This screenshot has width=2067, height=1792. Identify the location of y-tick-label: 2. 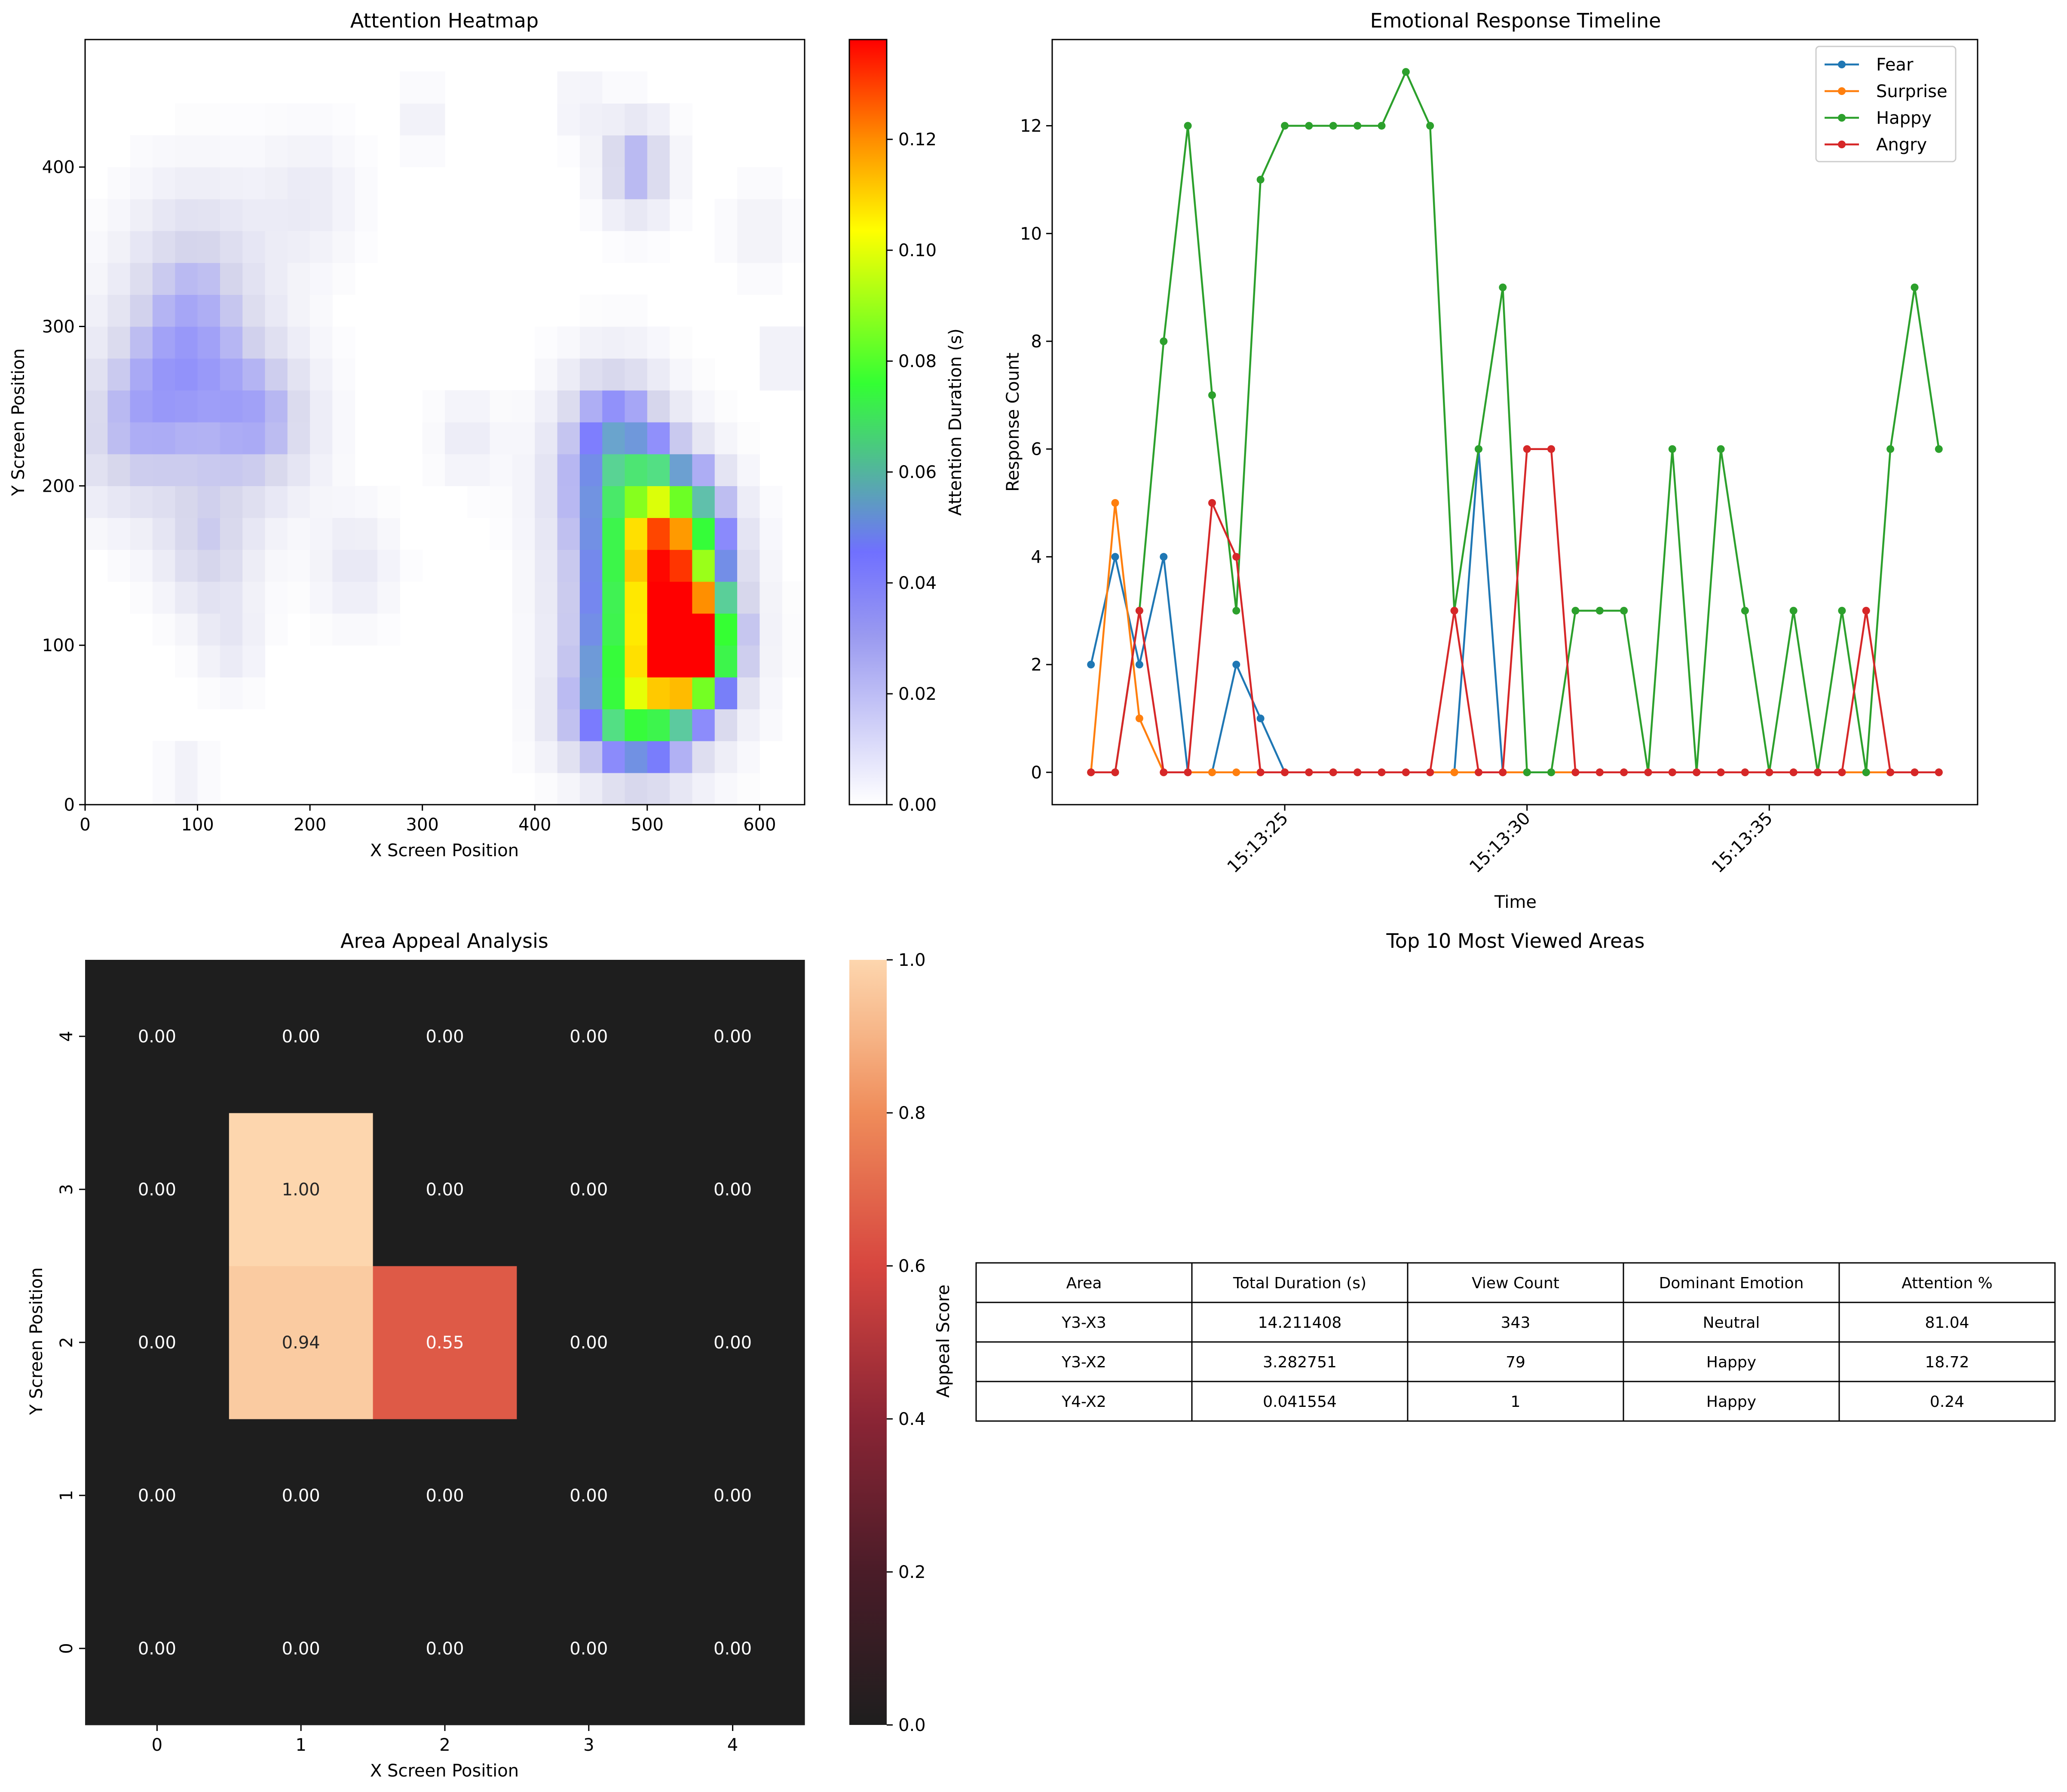
(67, 1342).